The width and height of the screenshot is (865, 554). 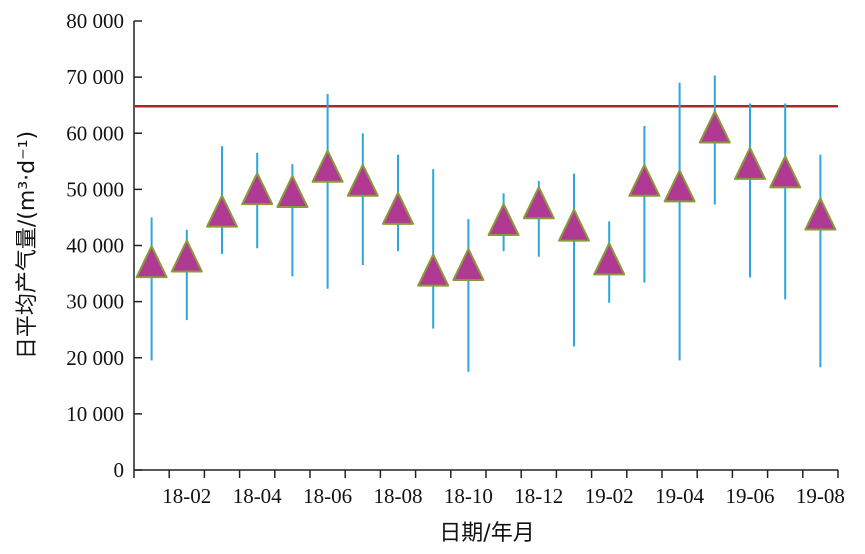 What do you see at coordinates (820, 496) in the screenshot?
I see `x-tick-label: 19-08` at bounding box center [820, 496].